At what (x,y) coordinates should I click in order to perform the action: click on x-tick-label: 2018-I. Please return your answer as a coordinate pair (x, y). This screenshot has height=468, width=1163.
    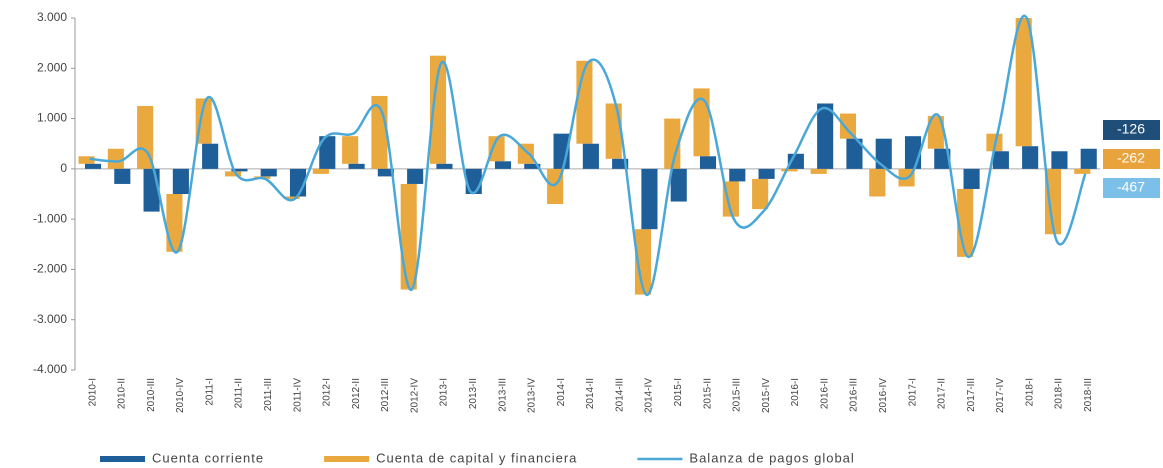
    Looking at the image, I should click on (1029, 392).